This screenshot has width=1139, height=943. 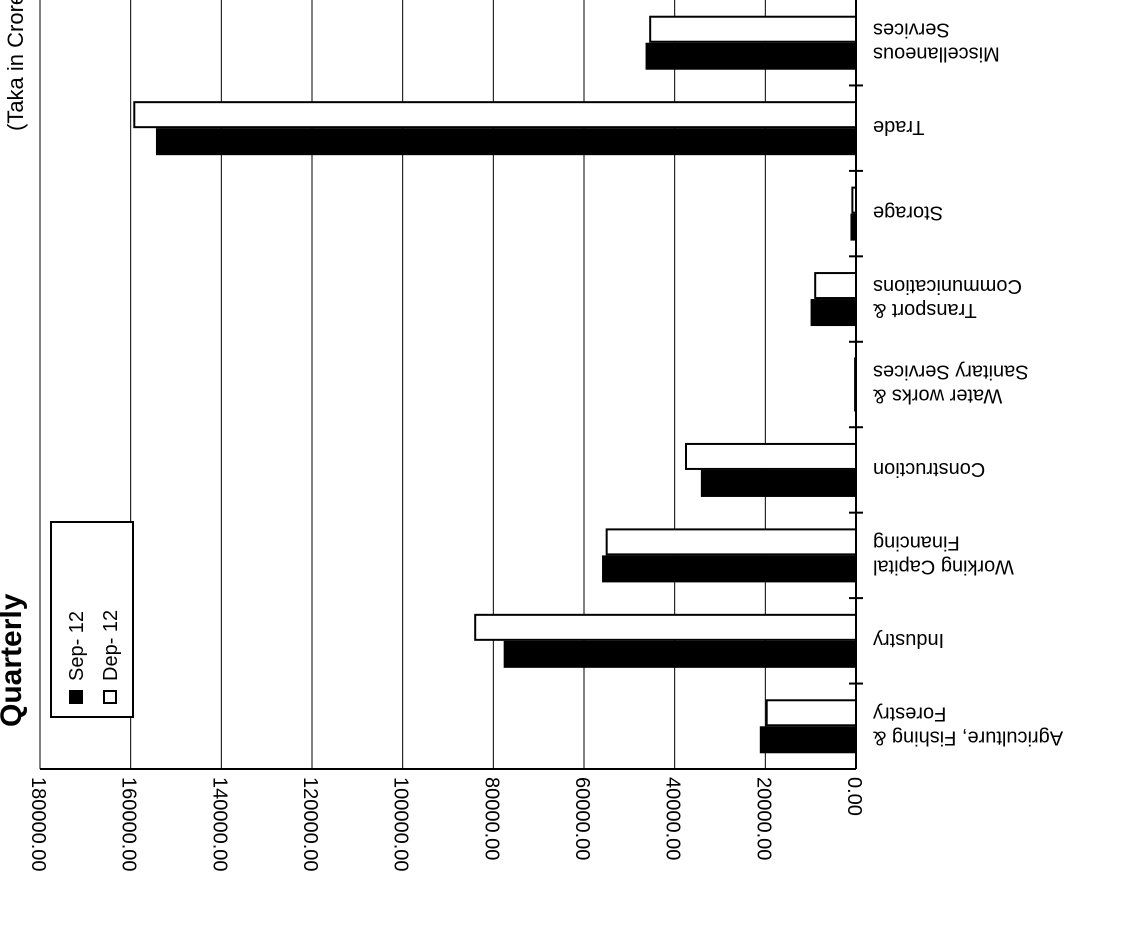 What do you see at coordinates (936, 54) in the screenshot?
I see `category-label-line: Miscellaneous` at bounding box center [936, 54].